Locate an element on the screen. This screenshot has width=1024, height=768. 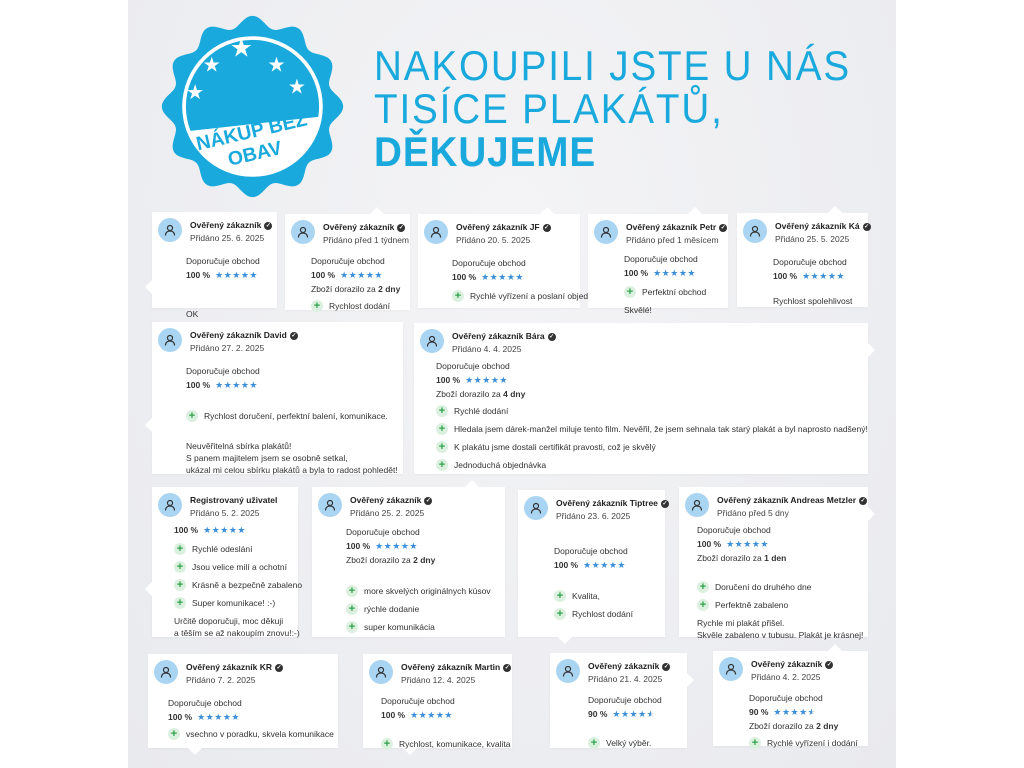
review-date: Přidáno 27. 2. 2025 is located at coordinates (227, 348).